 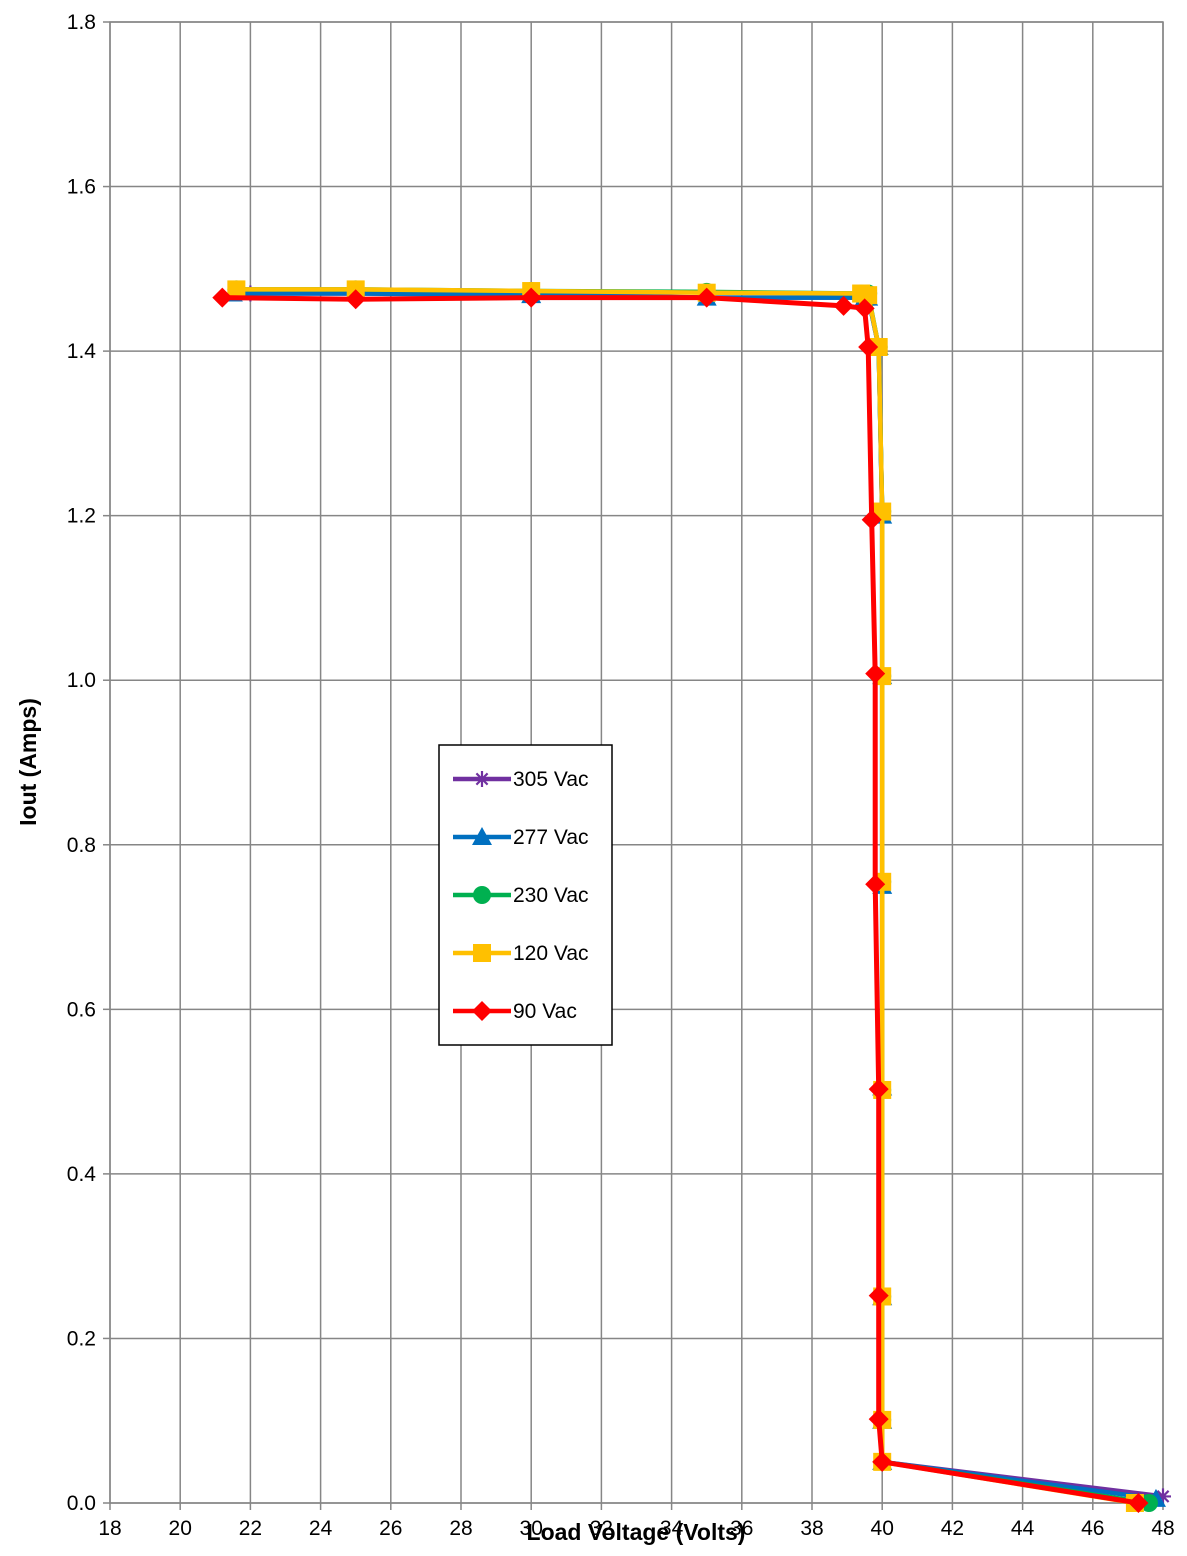 What do you see at coordinates (551, 895) in the screenshot?
I see `legend-label: 230 Vac` at bounding box center [551, 895].